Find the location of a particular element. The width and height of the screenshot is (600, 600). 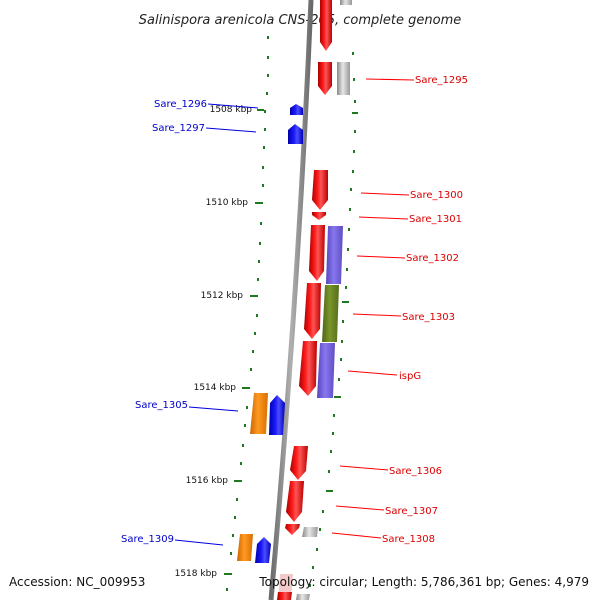

feature-bottom-partial is located at coordinates (293, 587).